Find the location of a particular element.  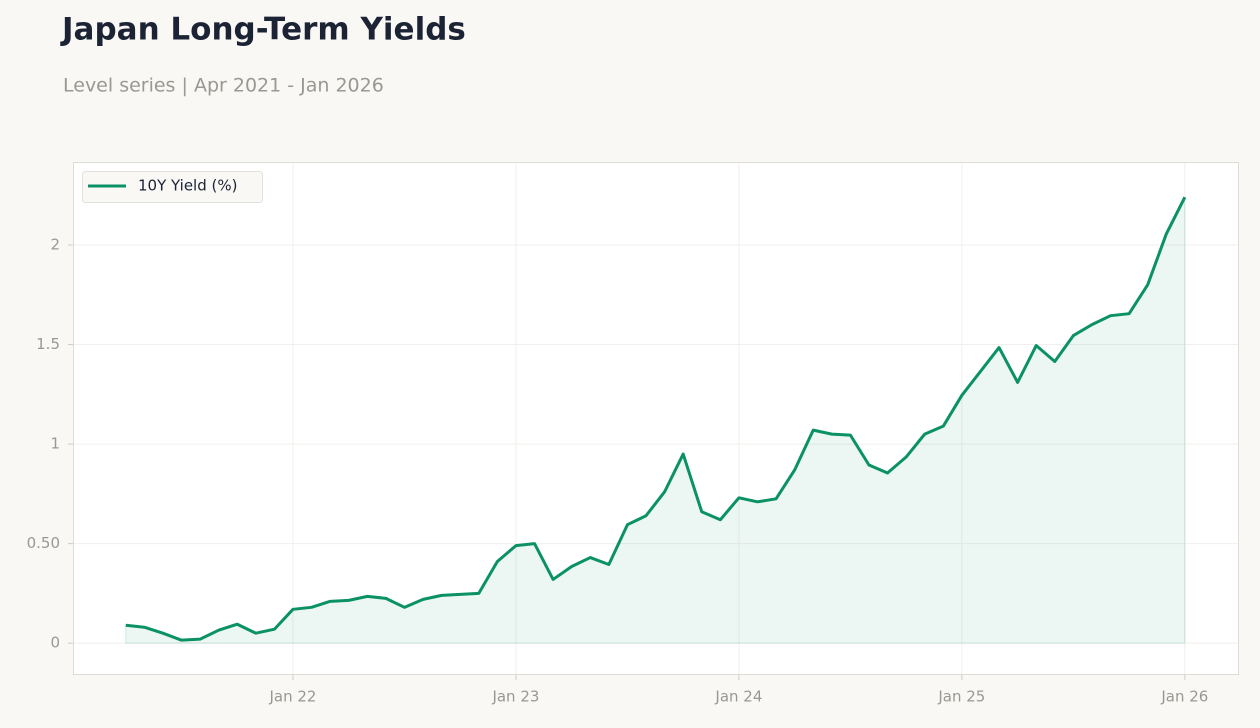

x-tick-label: Jan 26 is located at coordinates (1184, 697).